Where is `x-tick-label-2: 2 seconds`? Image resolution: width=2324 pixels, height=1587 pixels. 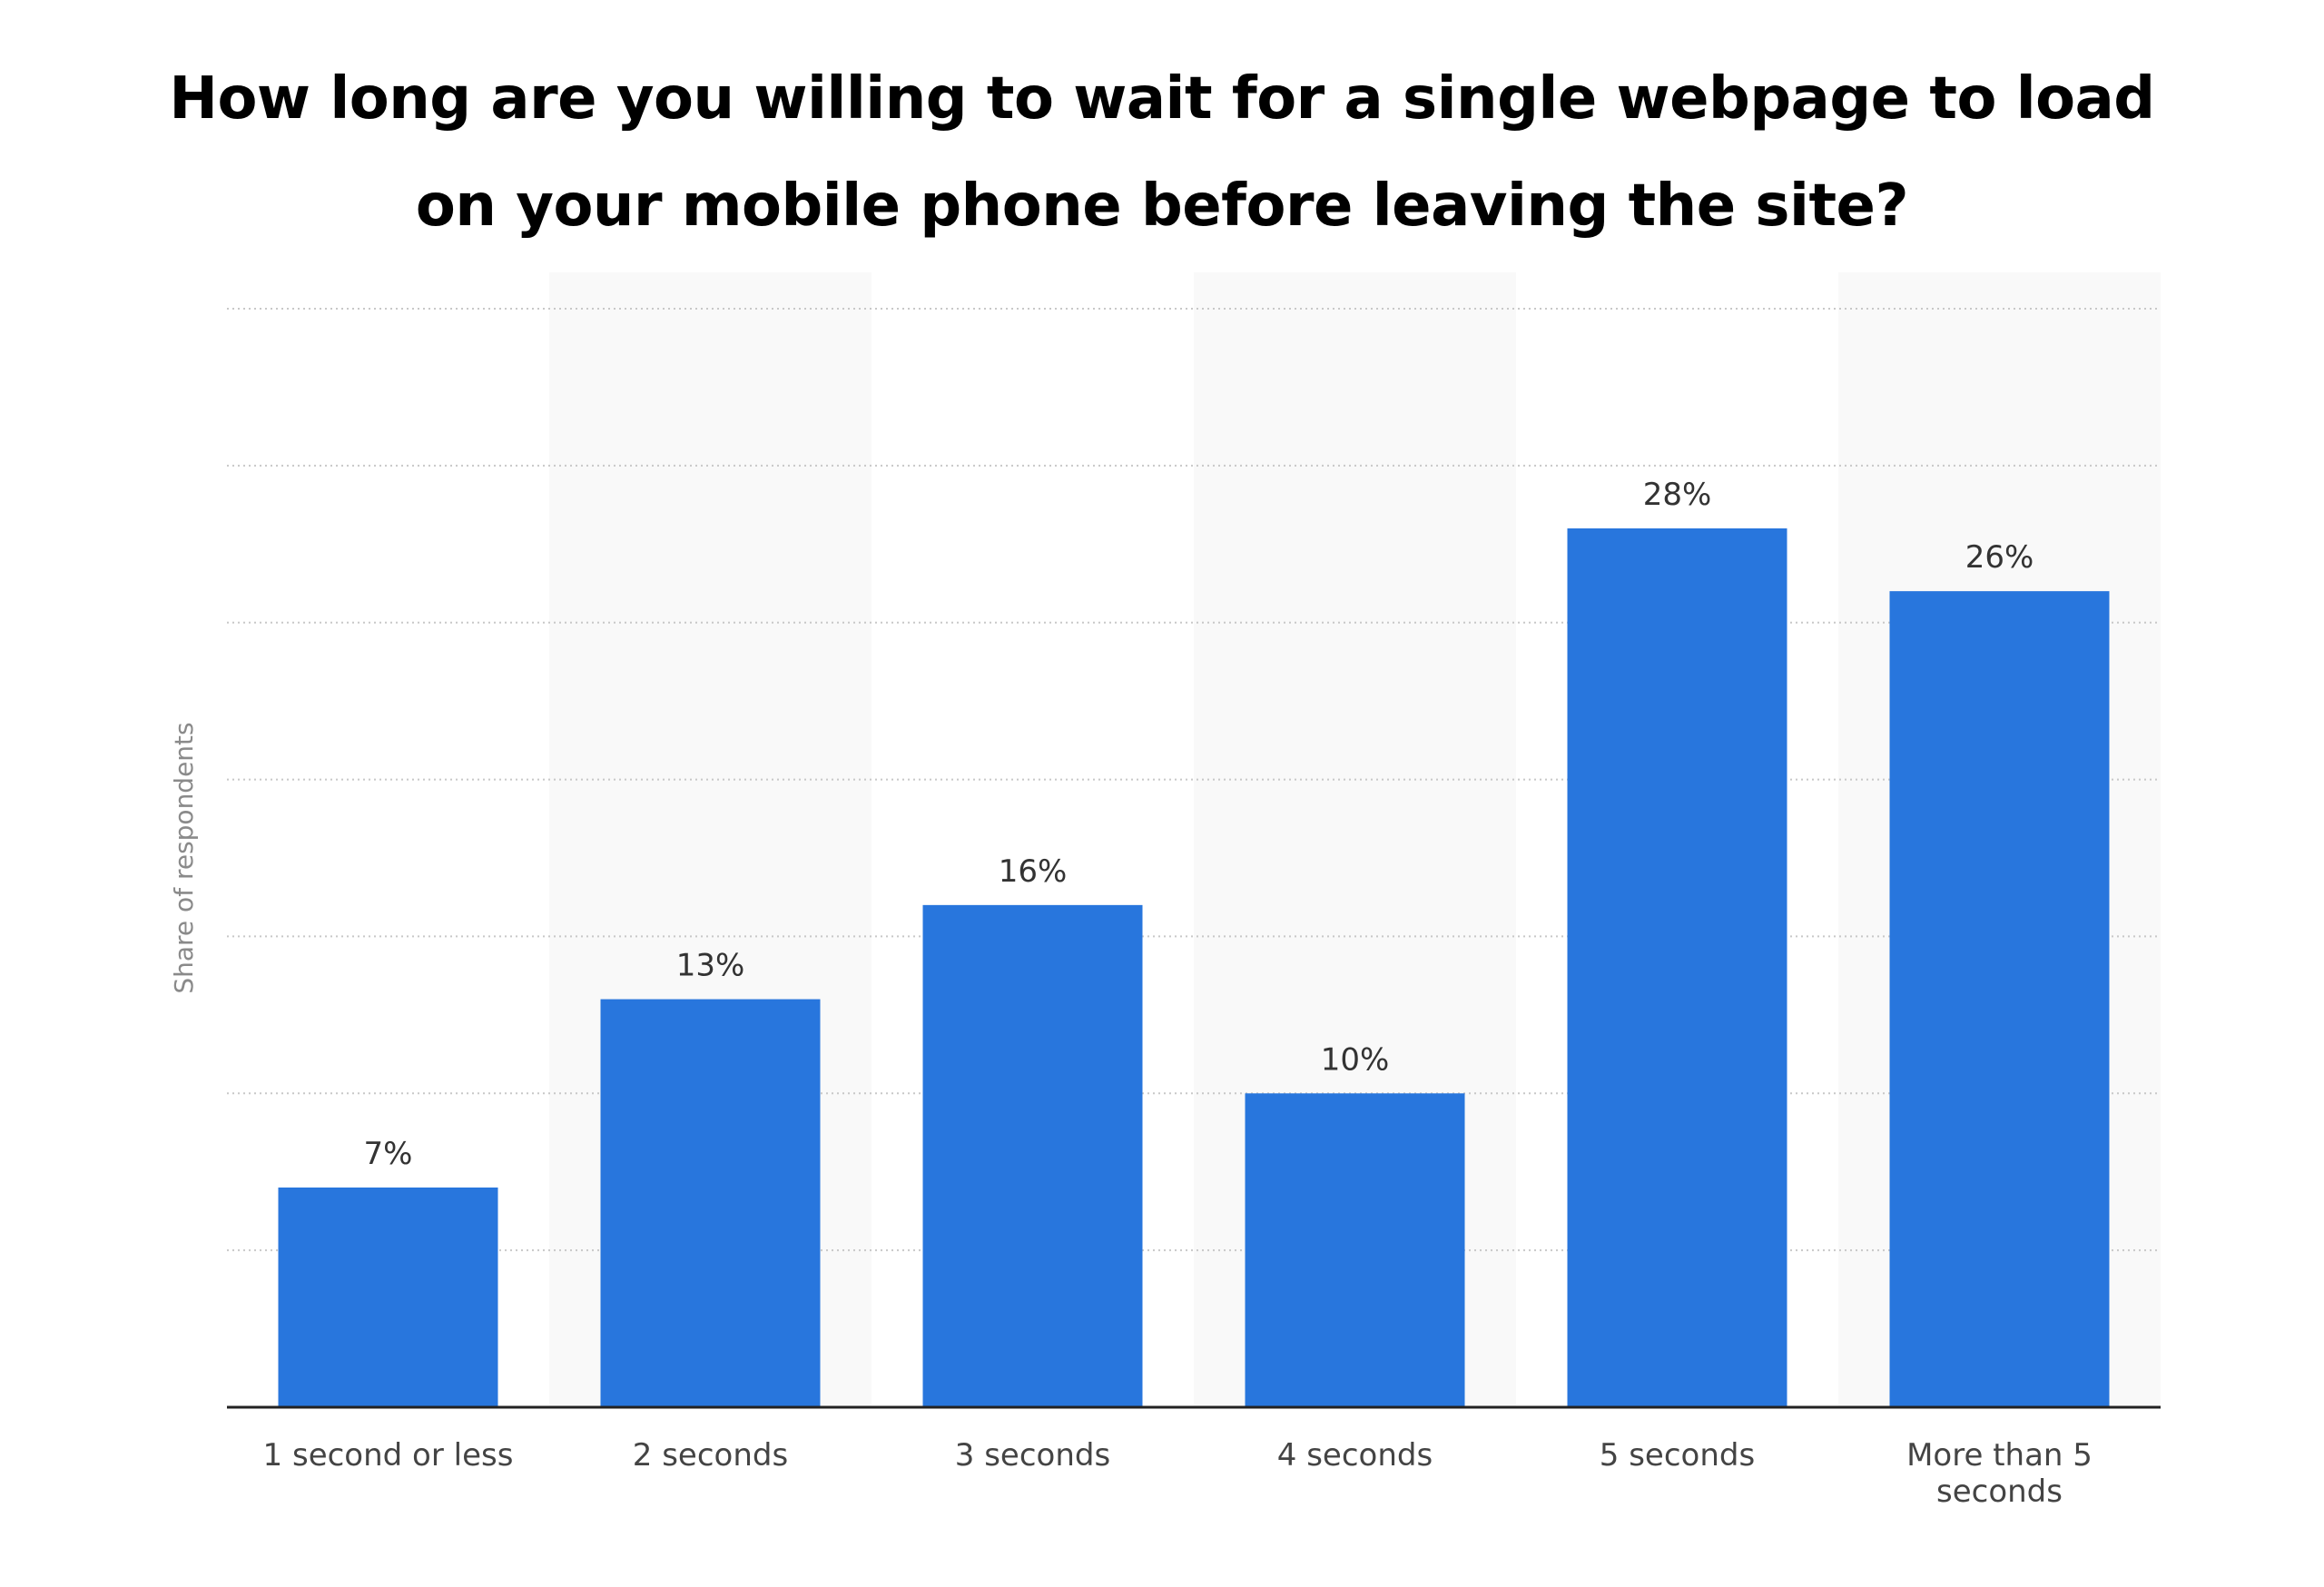
x-tick-label-2: 2 seconds is located at coordinates (710, 1455).